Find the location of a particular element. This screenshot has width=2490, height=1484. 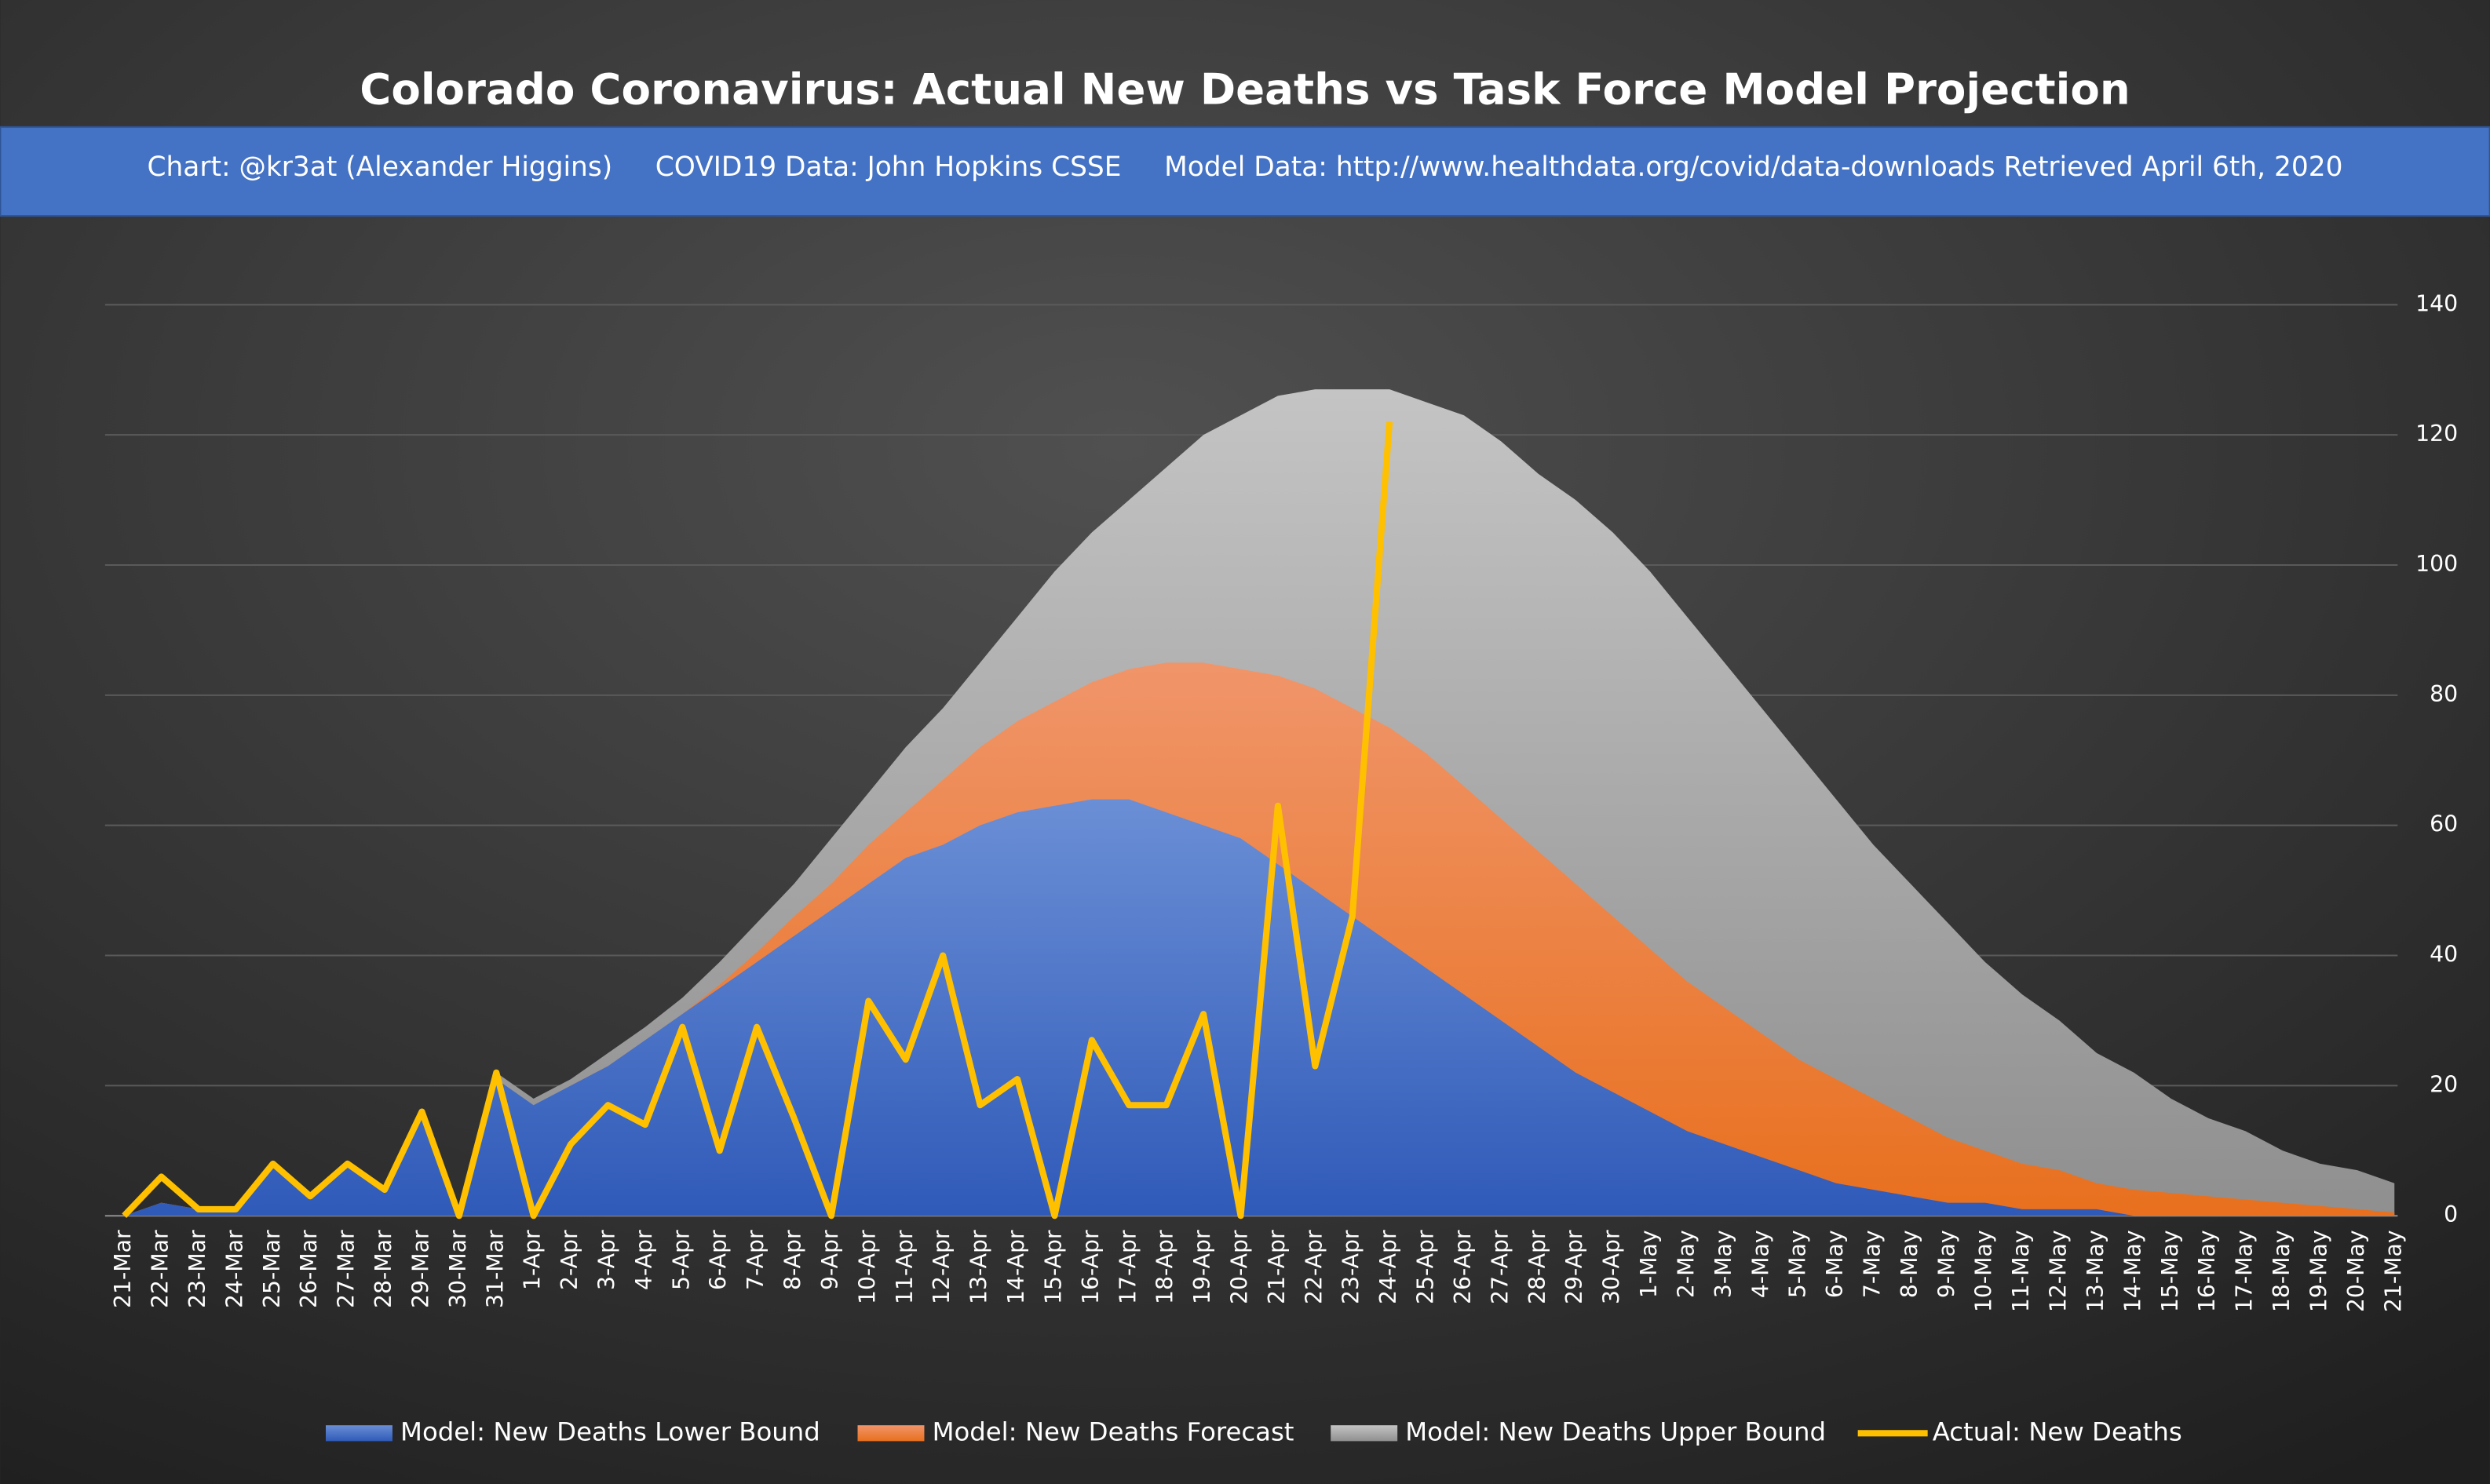

subtitle-band is located at coordinates (1245, 171).